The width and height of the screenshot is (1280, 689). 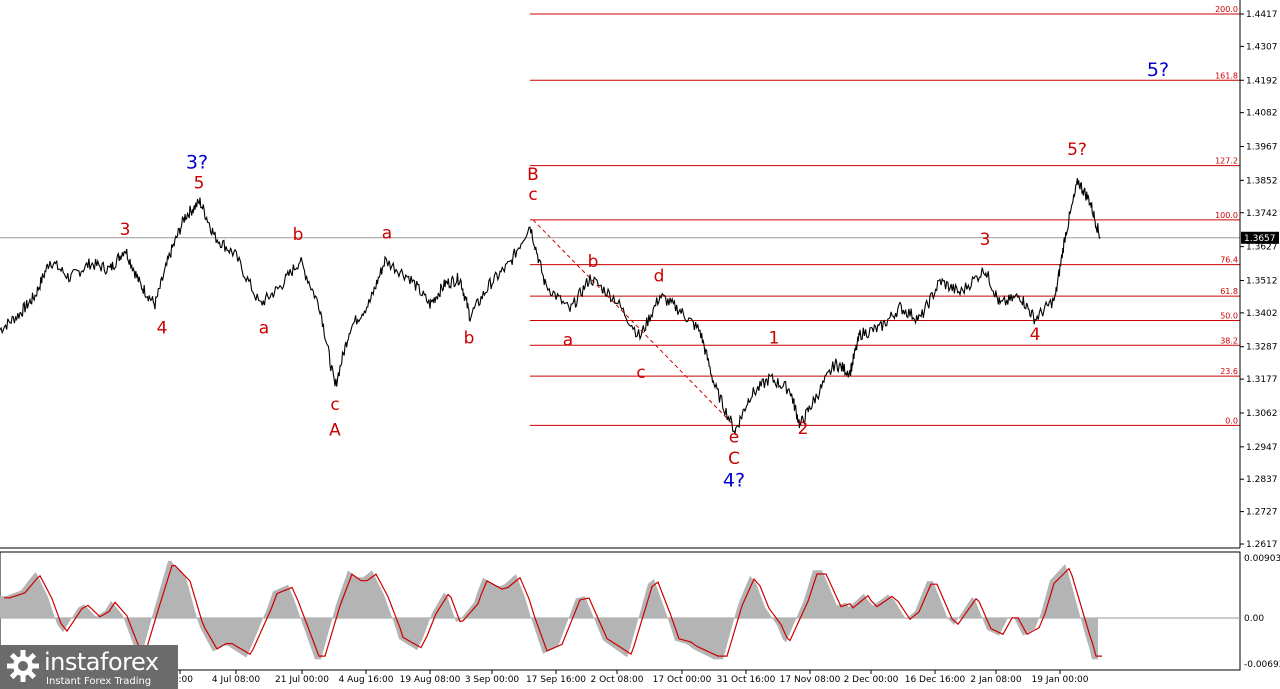 I want to click on wave-label-9: b, so click(x=469, y=338).